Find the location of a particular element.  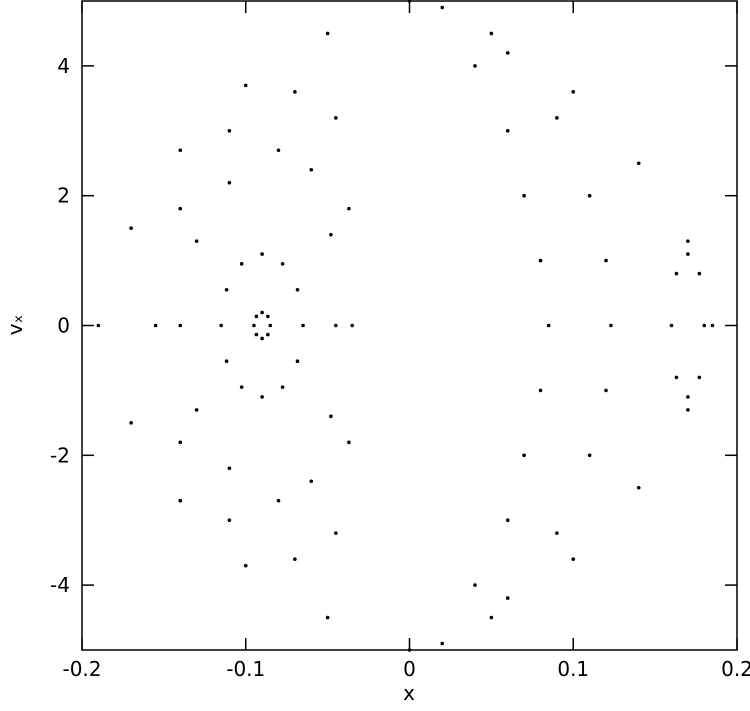

y-tick-label: 2 is located at coordinates (63, 196).